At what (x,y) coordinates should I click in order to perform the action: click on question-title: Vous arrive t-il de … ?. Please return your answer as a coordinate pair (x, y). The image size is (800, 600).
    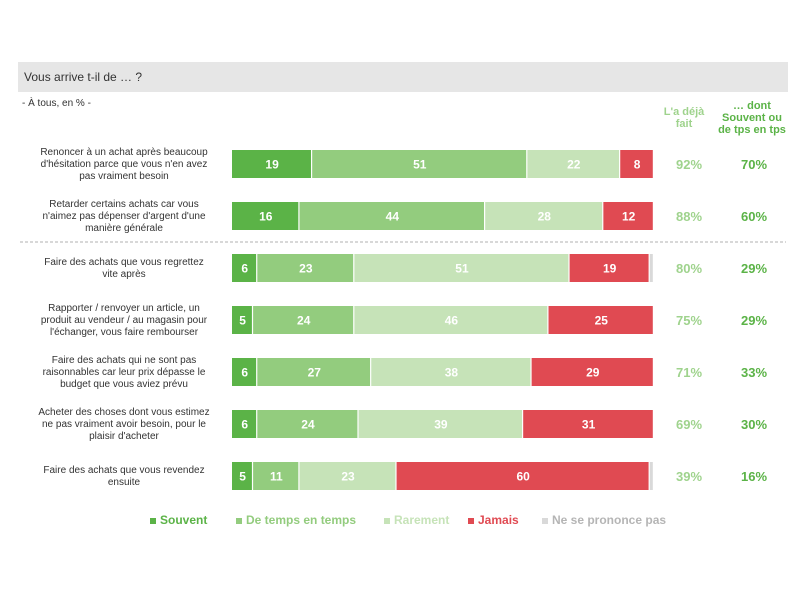
    Looking at the image, I should click on (83, 77).